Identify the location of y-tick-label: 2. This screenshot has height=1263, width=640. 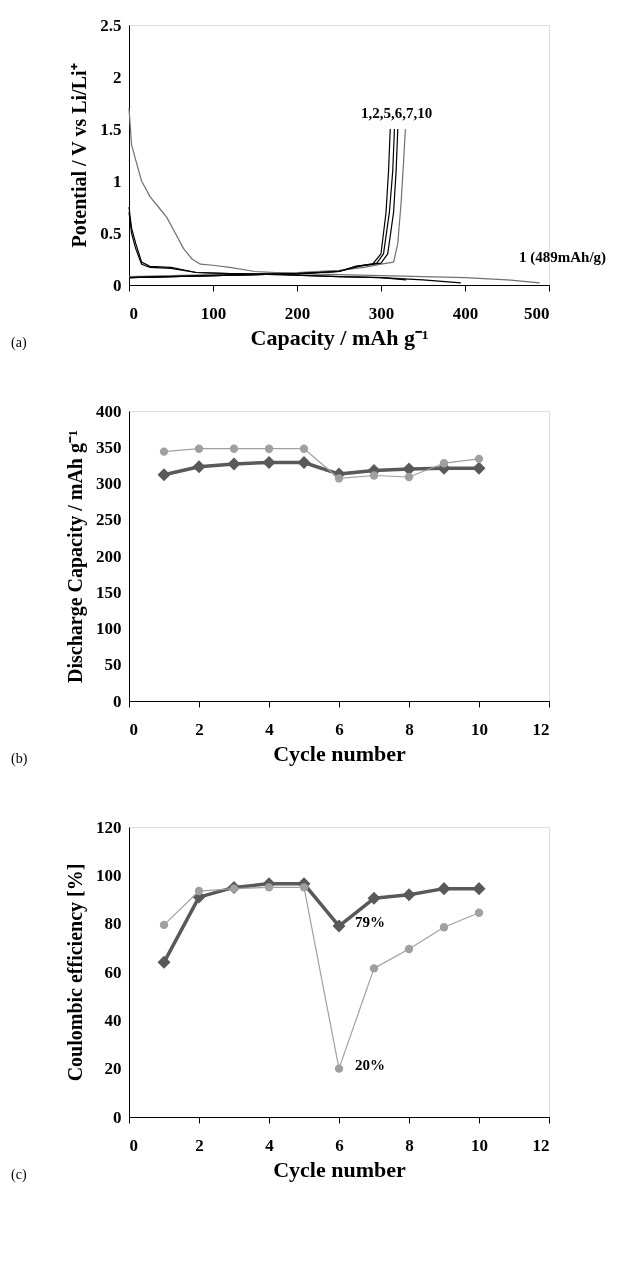
(117, 77).